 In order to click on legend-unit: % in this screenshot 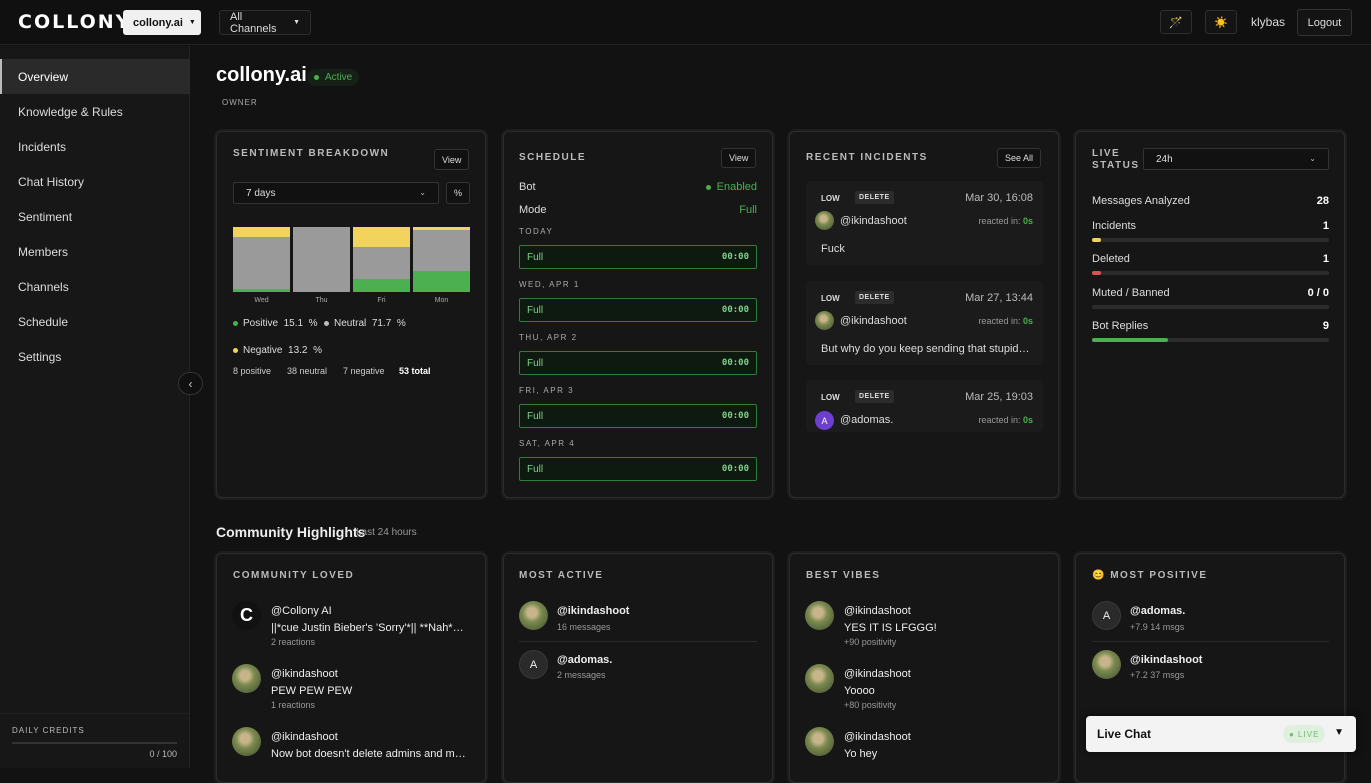, I will do `click(401, 323)`.